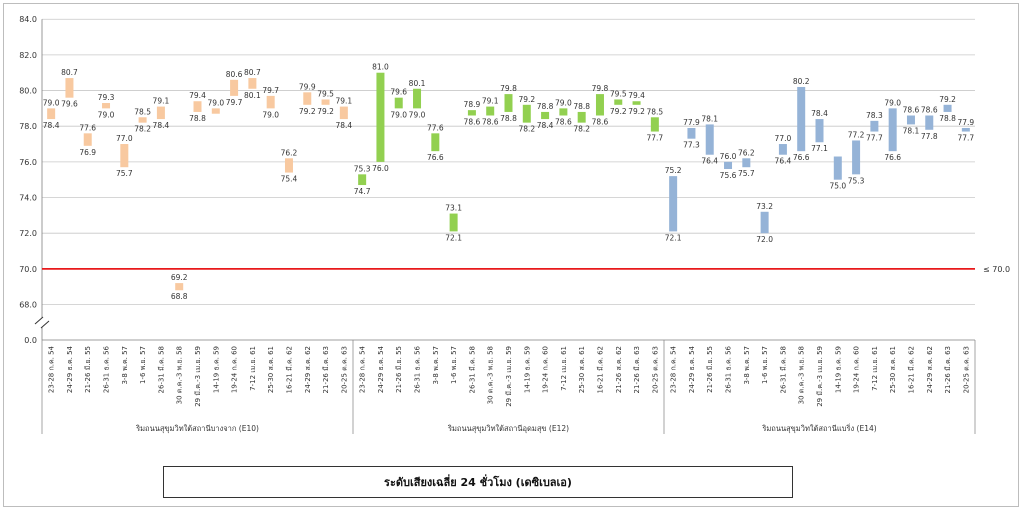  I want to click on x-tick-label: 21-26 ส.ค. 62, so click(619, 369).